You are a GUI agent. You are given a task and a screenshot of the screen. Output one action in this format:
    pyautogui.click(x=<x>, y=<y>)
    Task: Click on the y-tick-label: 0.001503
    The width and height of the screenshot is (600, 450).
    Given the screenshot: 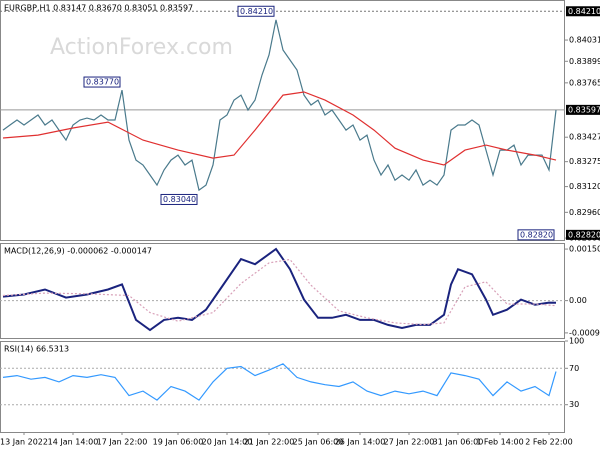 What is the action you would take?
    pyautogui.click(x=584, y=249)
    